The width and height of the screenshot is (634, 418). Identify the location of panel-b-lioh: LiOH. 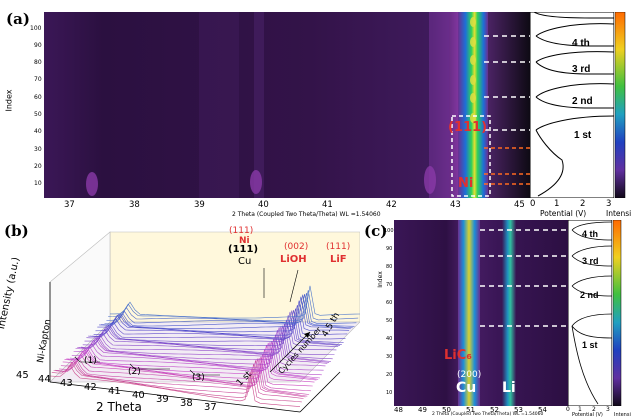
(293, 259).